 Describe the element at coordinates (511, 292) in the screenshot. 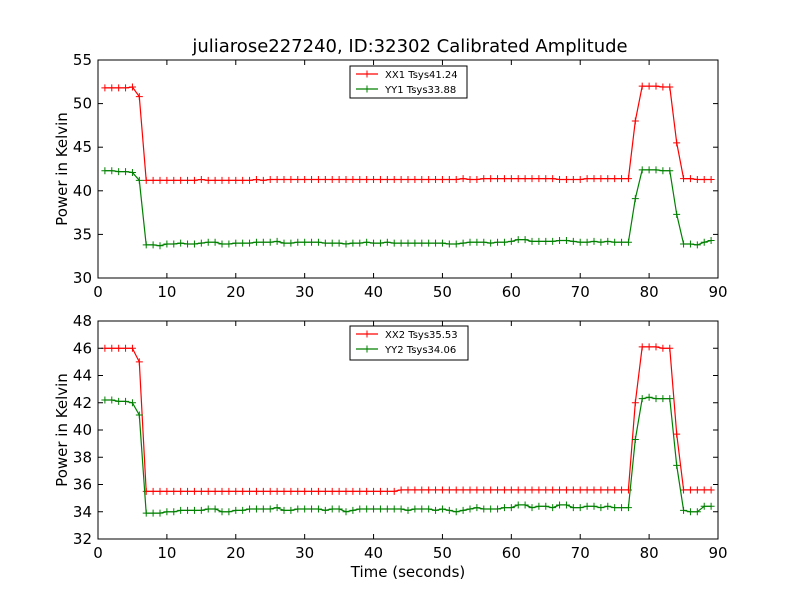

I see `x-tick-label: 60` at that location.